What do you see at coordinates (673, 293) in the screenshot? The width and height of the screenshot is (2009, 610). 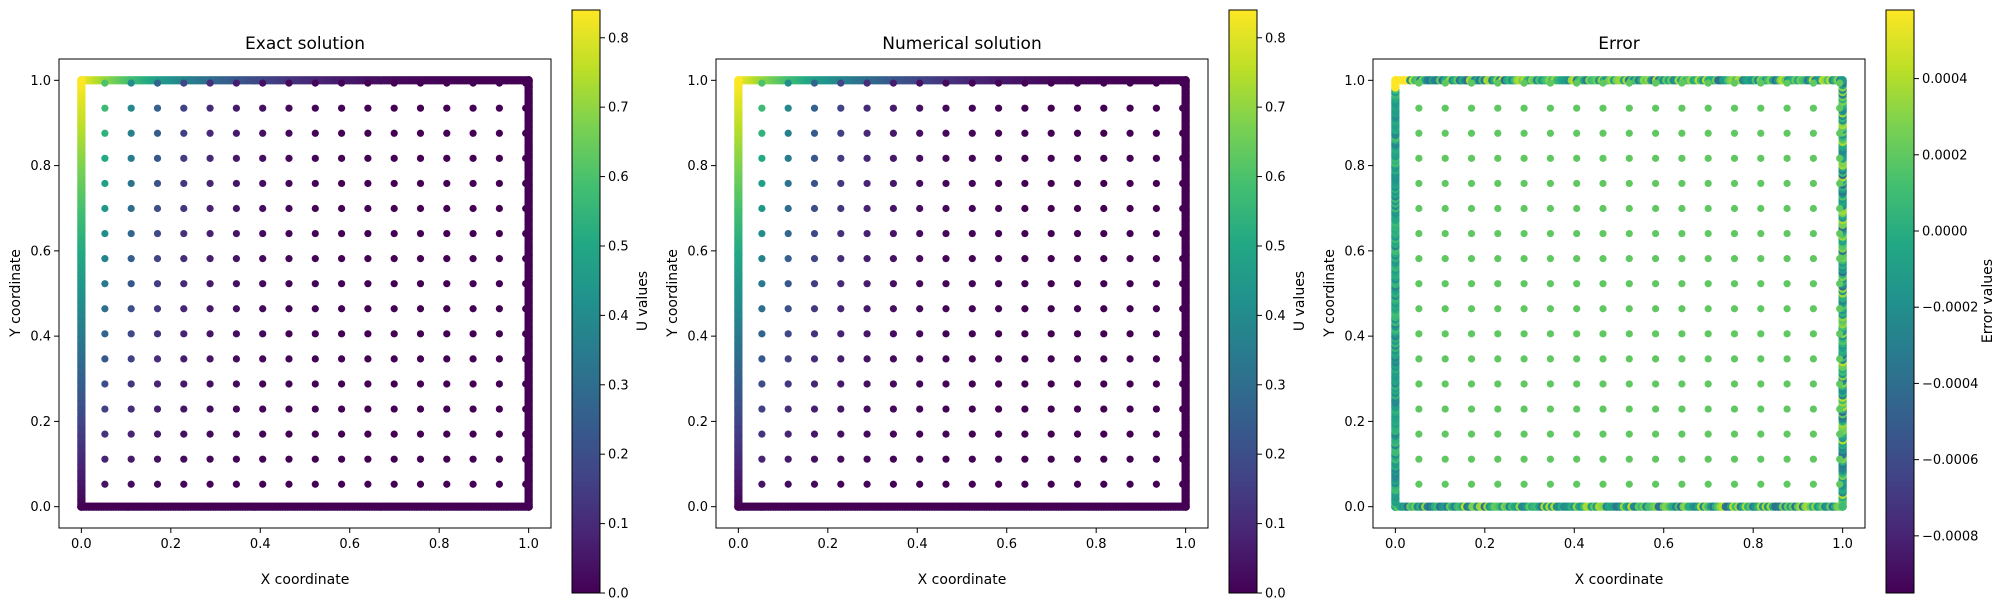 I see `y-axis-label: Y coordinate` at bounding box center [673, 293].